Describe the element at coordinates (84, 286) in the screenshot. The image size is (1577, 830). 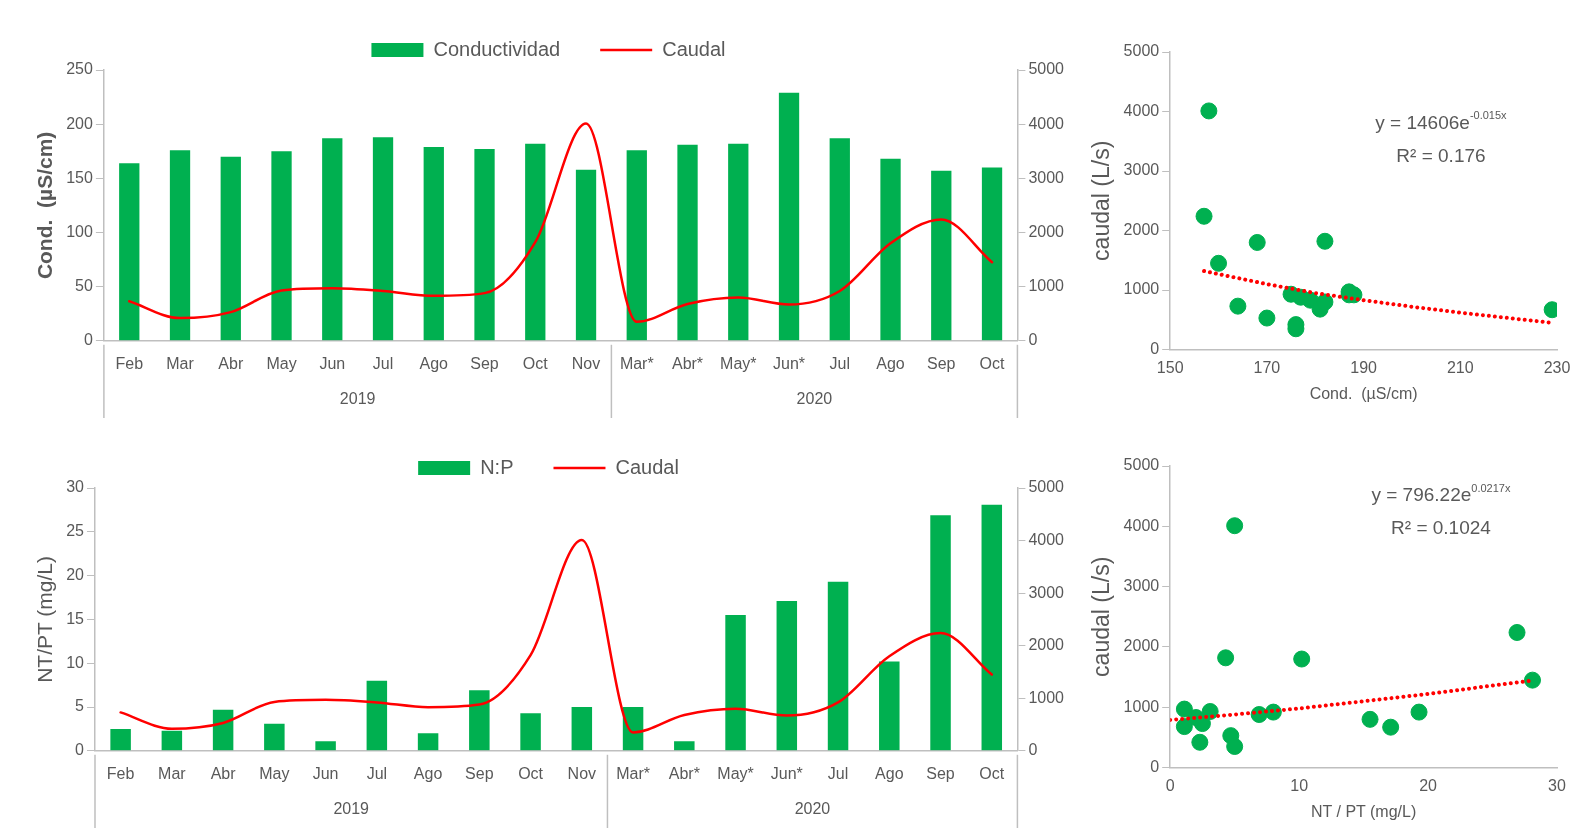
I see `y-tick-label: 50` at that location.